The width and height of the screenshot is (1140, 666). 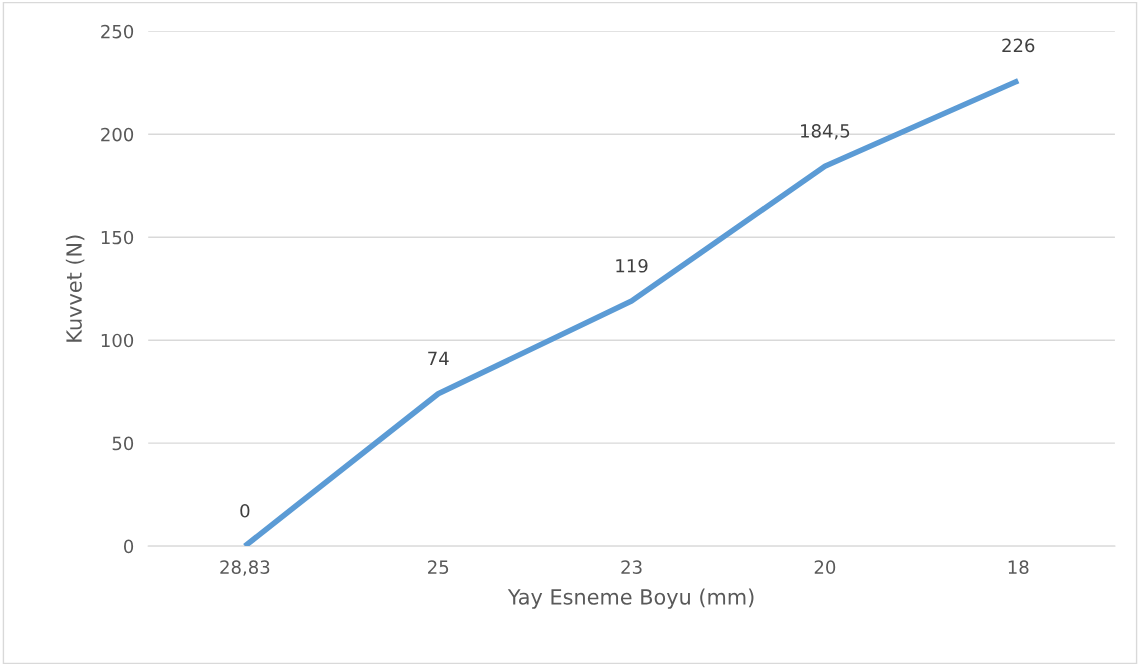 What do you see at coordinates (438, 567) in the screenshot?
I see `x-tick-label: 25` at bounding box center [438, 567].